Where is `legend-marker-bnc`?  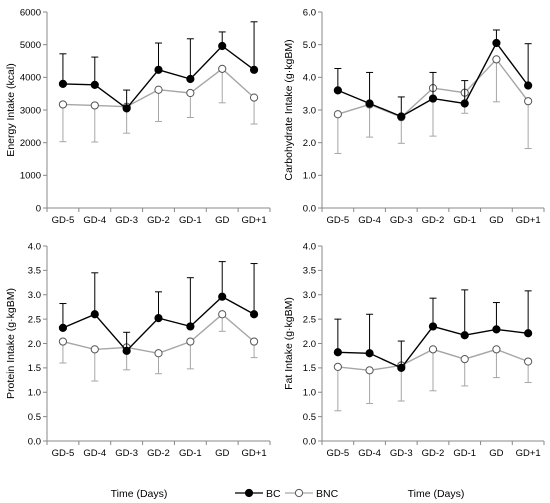
legend-marker-bnc is located at coordinates (299, 493).